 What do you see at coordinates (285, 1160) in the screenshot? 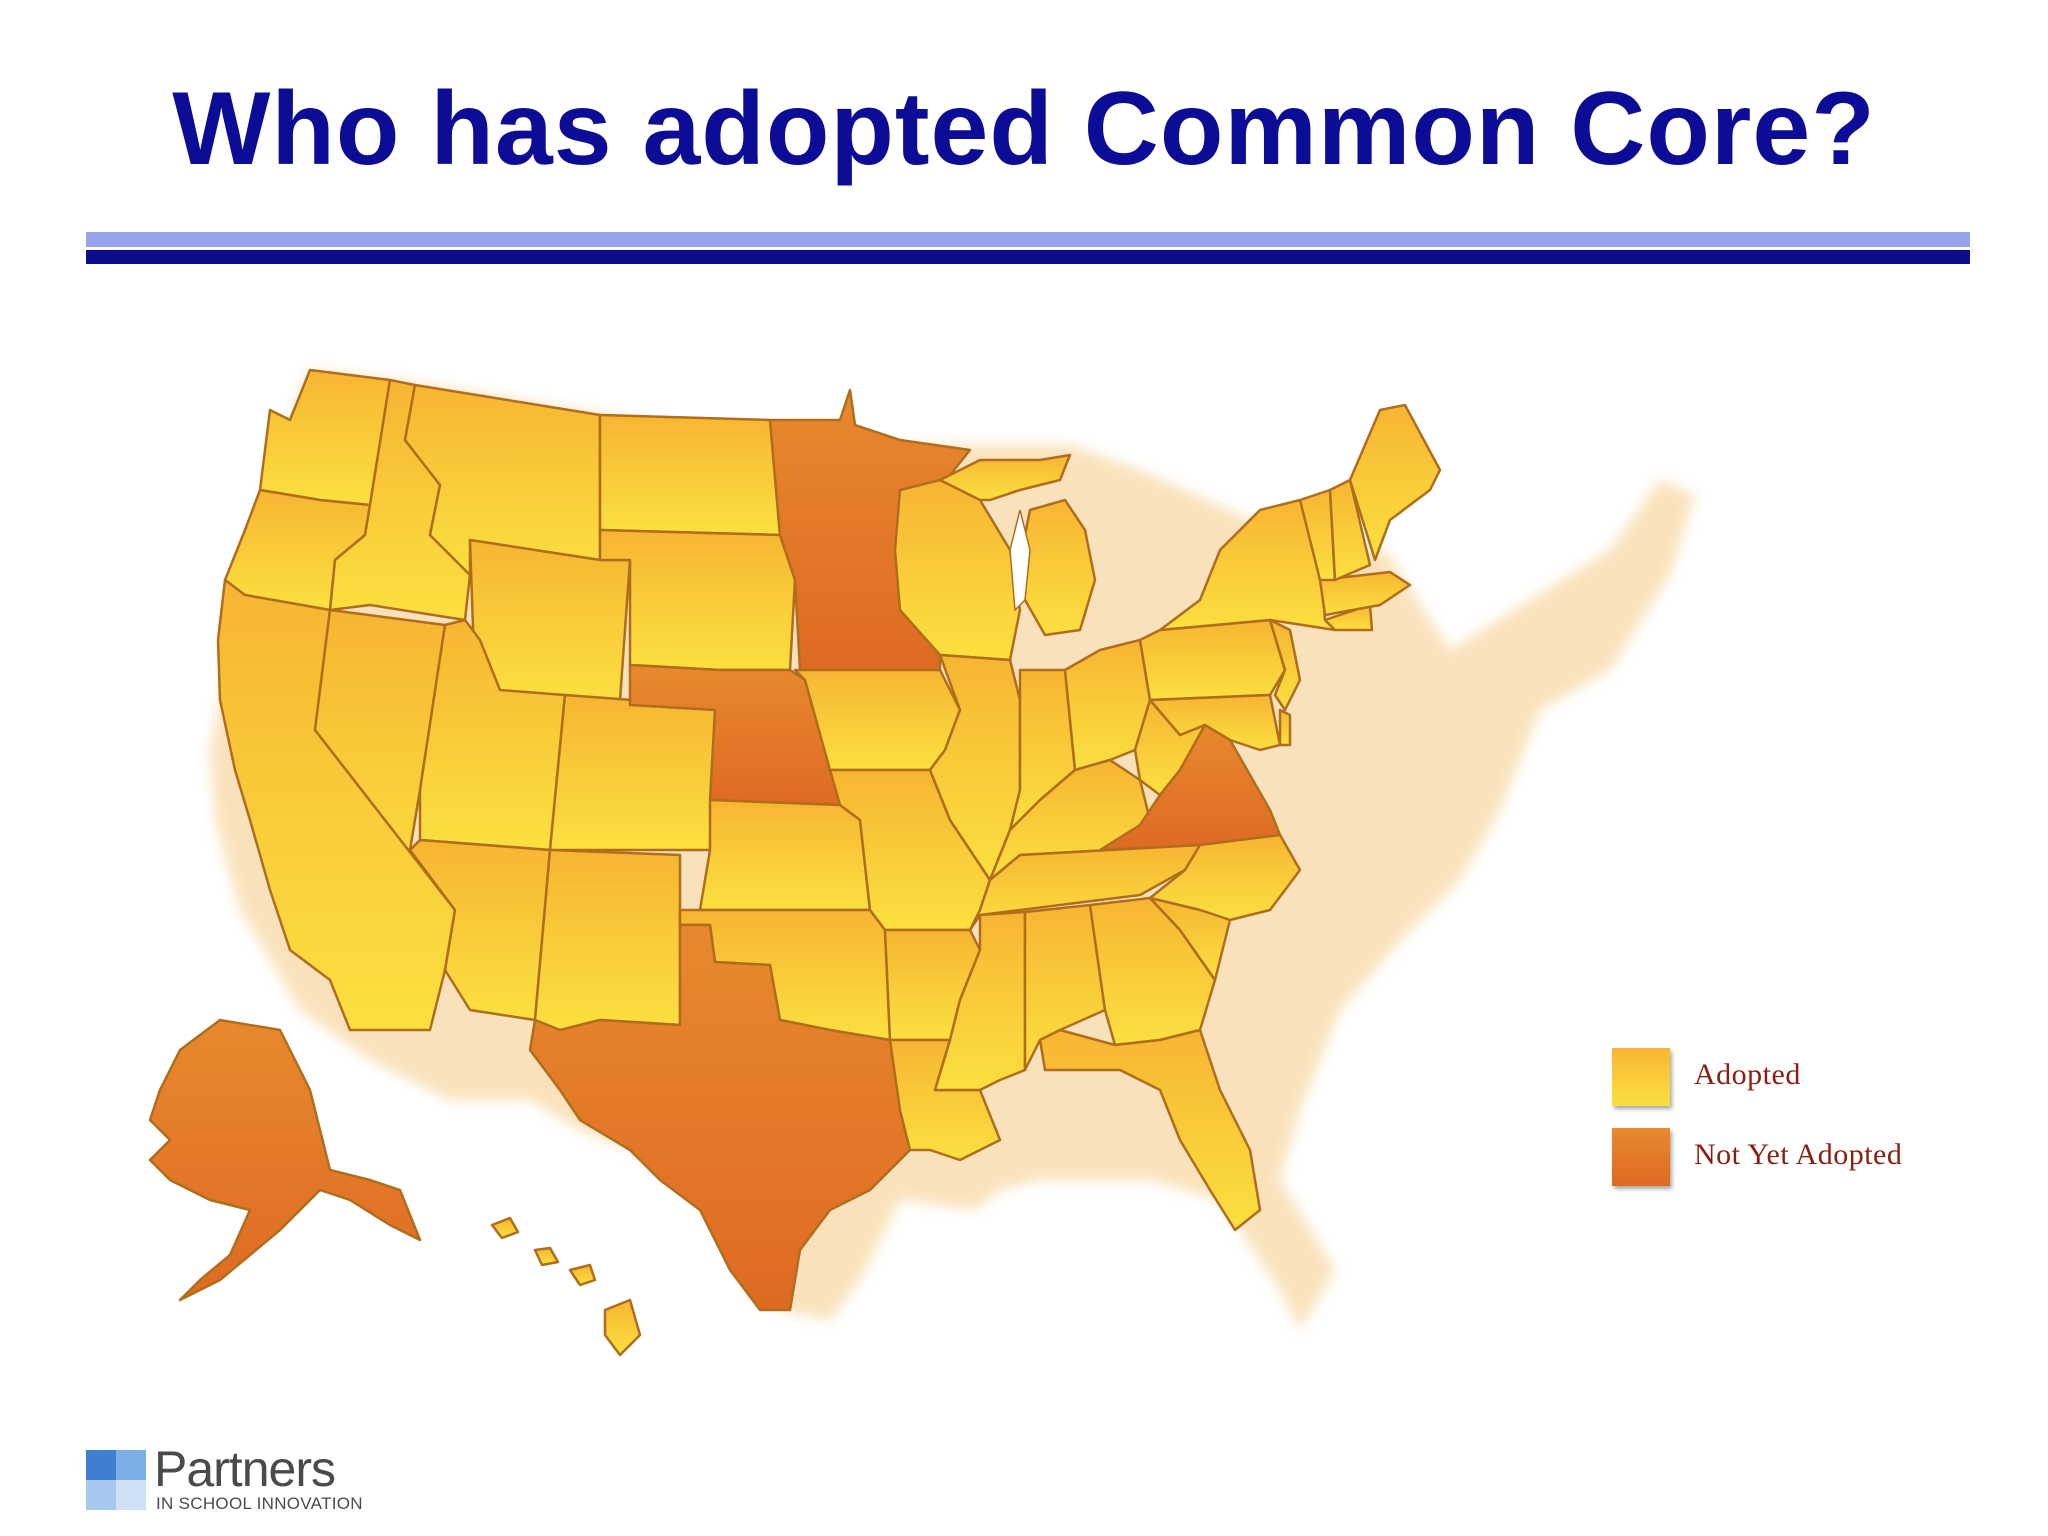
I see `state-alaska` at bounding box center [285, 1160].